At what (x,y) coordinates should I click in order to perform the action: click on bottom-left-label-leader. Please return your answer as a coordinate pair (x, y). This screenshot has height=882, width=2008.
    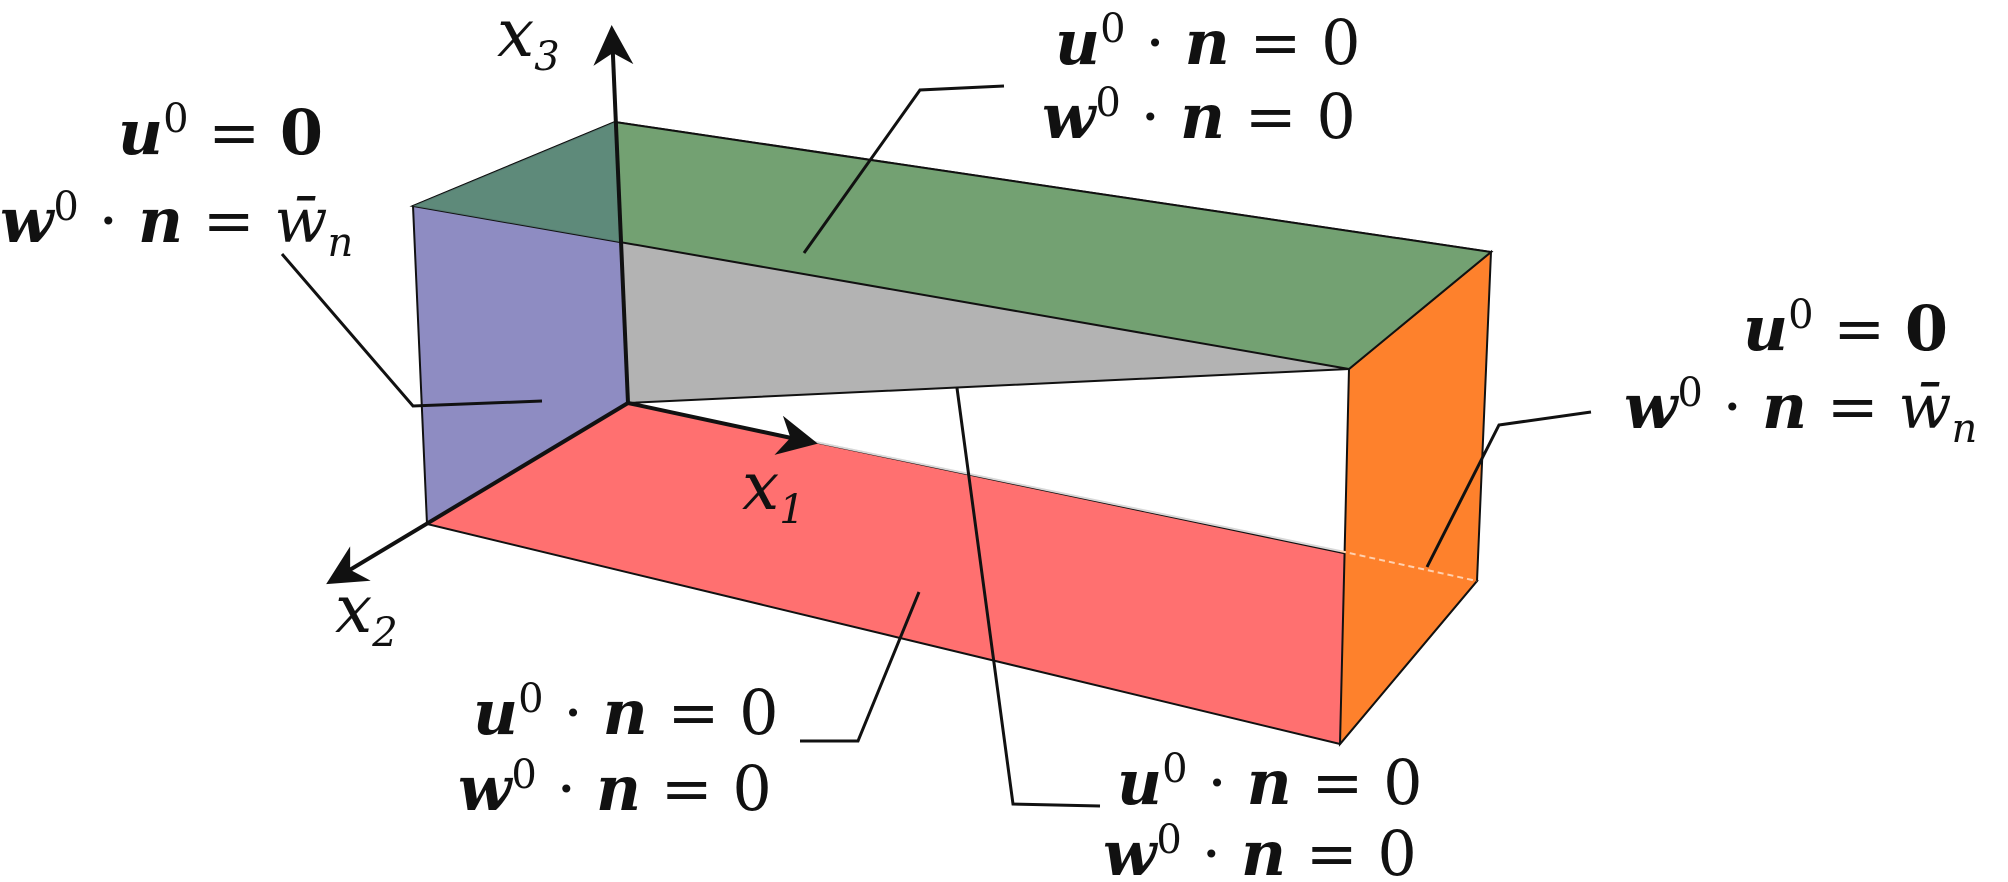
    Looking at the image, I should click on (860, 667).